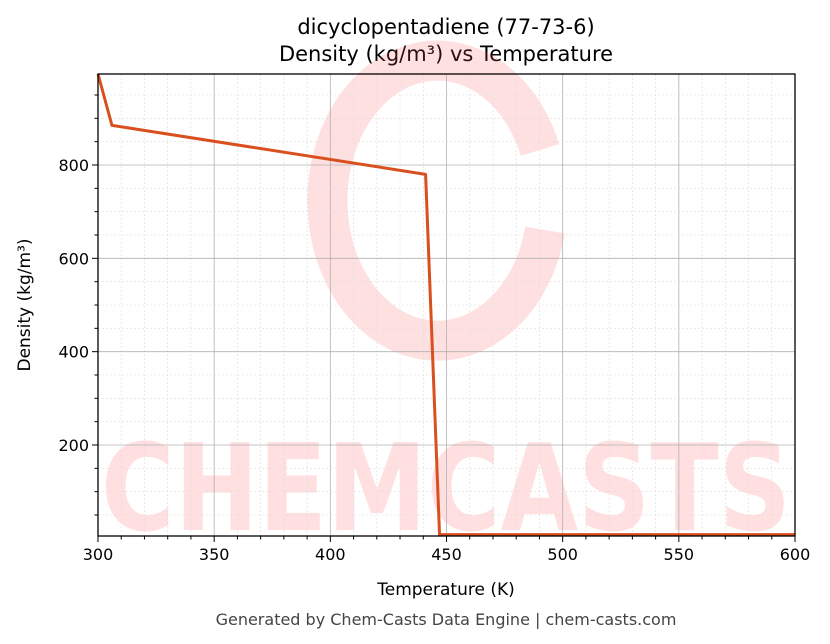 The width and height of the screenshot is (830, 644). Describe the element at coordinates (795, 554) in the screenshot. I see `x-tick-label: 600` at that location.